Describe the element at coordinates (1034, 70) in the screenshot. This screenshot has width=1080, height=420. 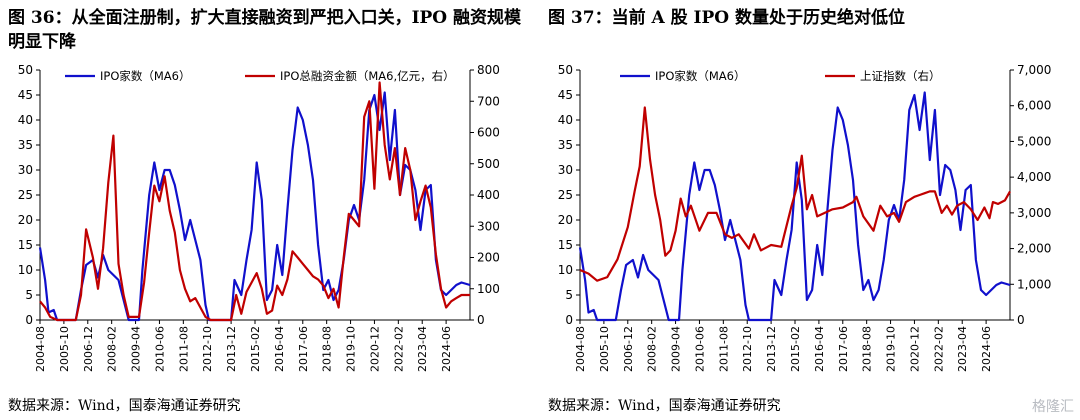
I see `right-tick-label: 7,000` at that location.